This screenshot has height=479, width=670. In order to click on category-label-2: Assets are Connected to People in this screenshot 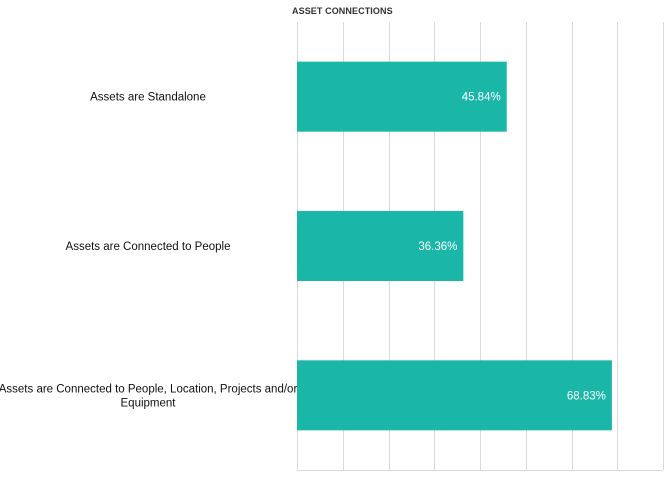, I will do `click(148, 247)`.